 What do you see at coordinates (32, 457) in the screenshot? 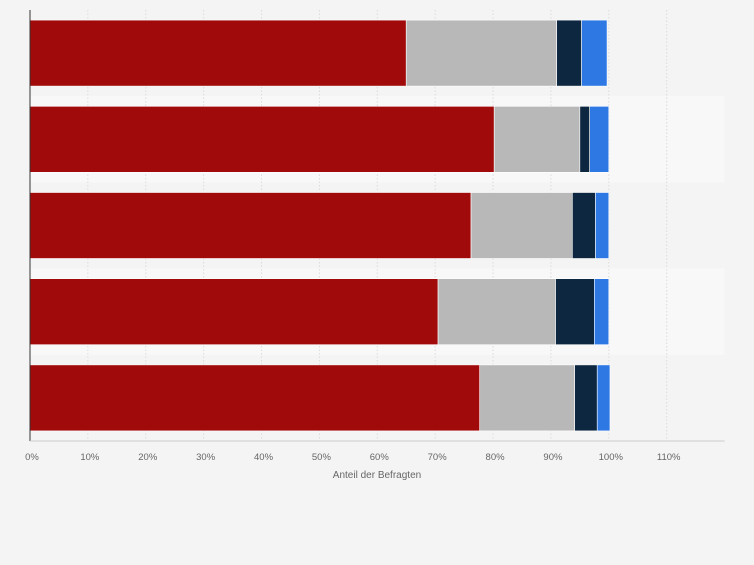
I see `x-tick-label: 0%` at bounding box center [32, 457].